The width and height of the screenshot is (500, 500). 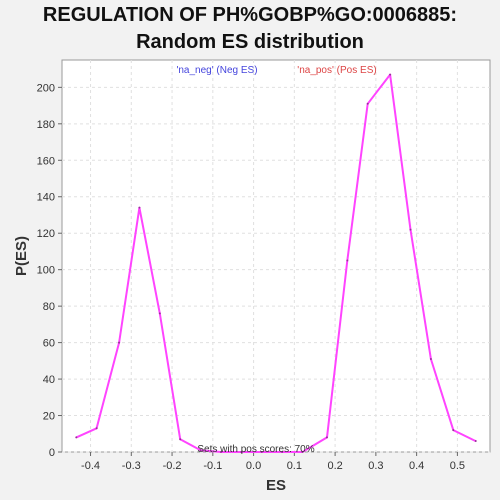 I want to click on y-axis-ticks: 0 20 40 60 80 100 120 140 160 180 200, so click(x=49, y=270).